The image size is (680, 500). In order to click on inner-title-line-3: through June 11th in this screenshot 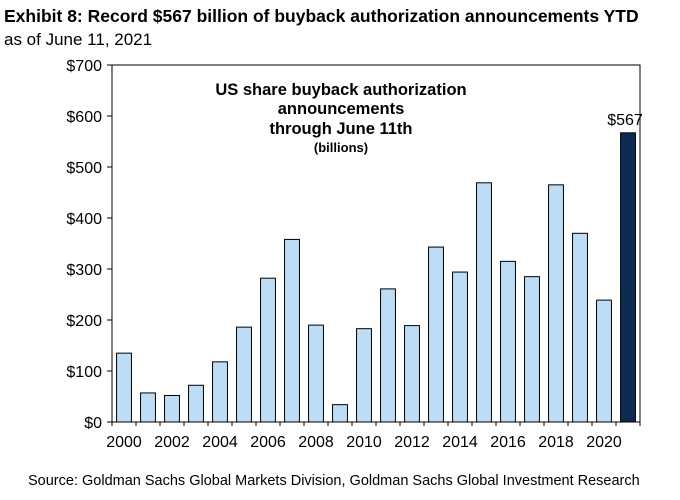, I will do `click(340, 129)`.